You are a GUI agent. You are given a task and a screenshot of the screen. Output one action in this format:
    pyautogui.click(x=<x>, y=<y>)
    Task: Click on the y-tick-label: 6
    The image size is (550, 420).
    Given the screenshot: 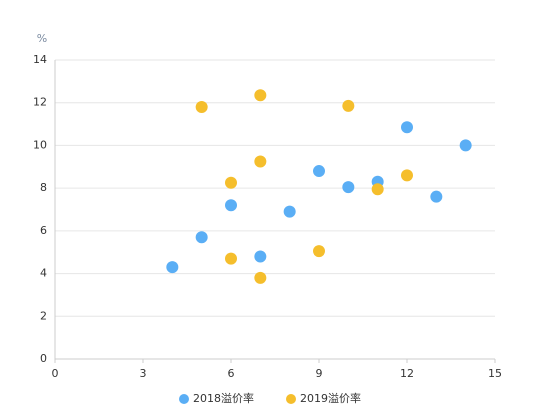 What is the action you would take?
    pyautogui.click(x=43, y=230)
    